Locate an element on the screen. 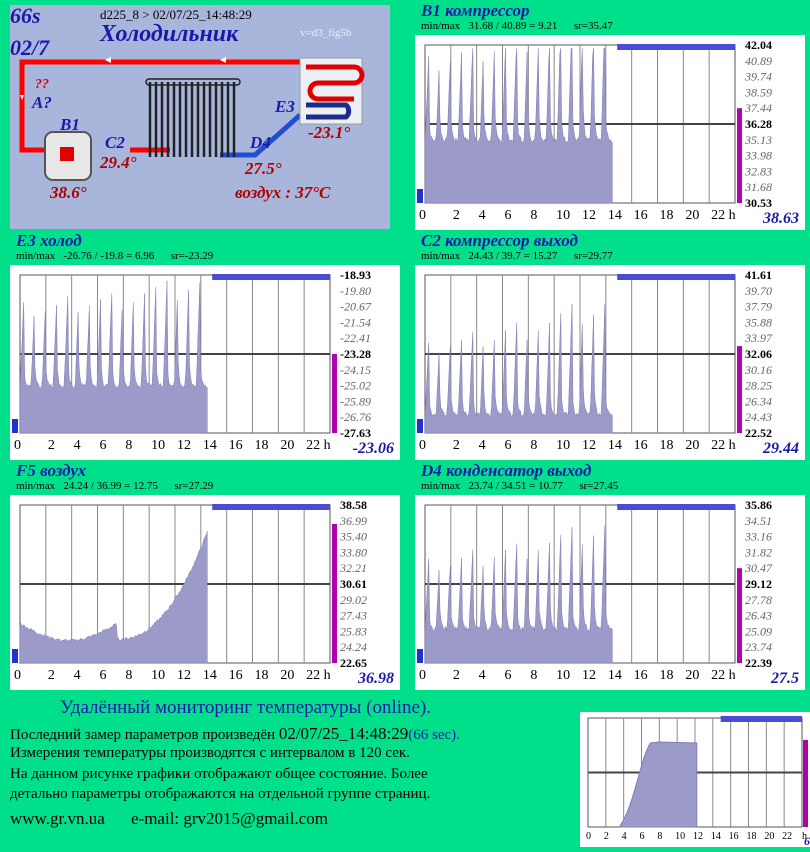 The width and height of the screenshot is (810, 852). scale-label: 37.79 is located at coordinates (758, 307).